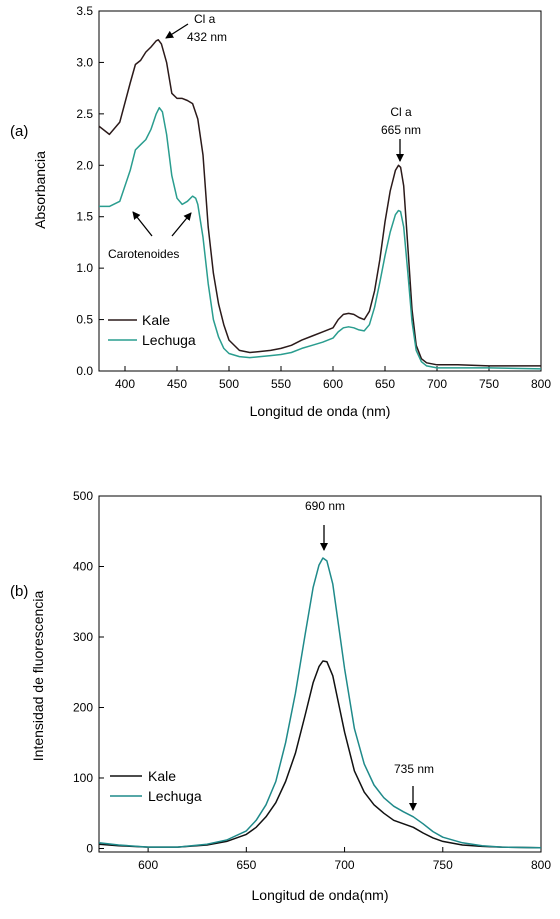  Describe the element at coordinates (19, 131) in the screenshot. I see `panel-label-a: (a)` at that location.